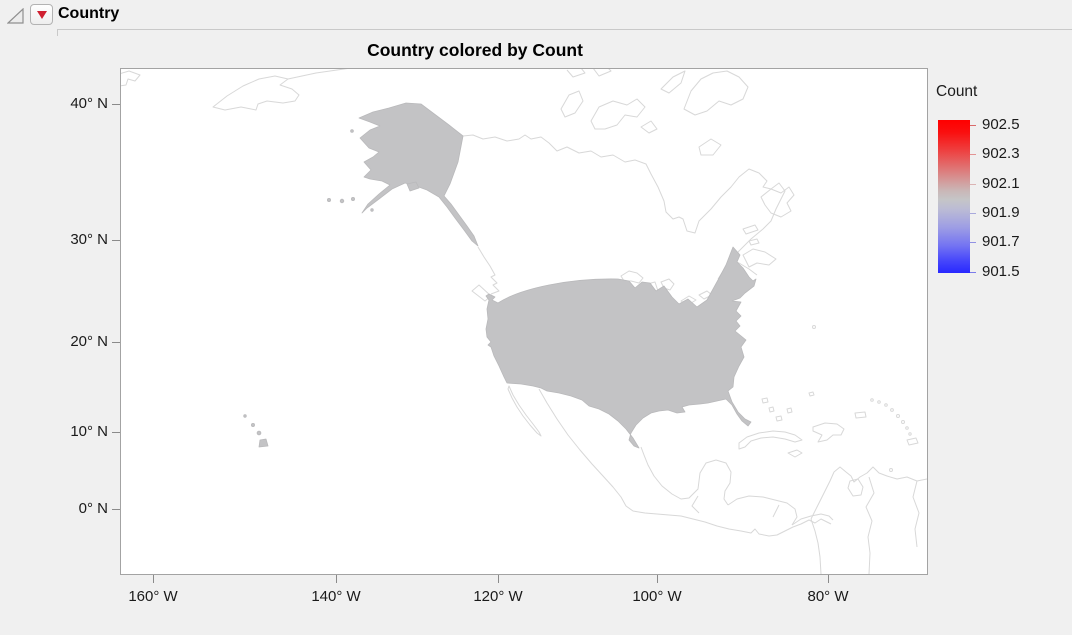 The width and height of the screenshot is (1072, 635). I want to click on map-region-lesser-antilles, so click(891, 417).